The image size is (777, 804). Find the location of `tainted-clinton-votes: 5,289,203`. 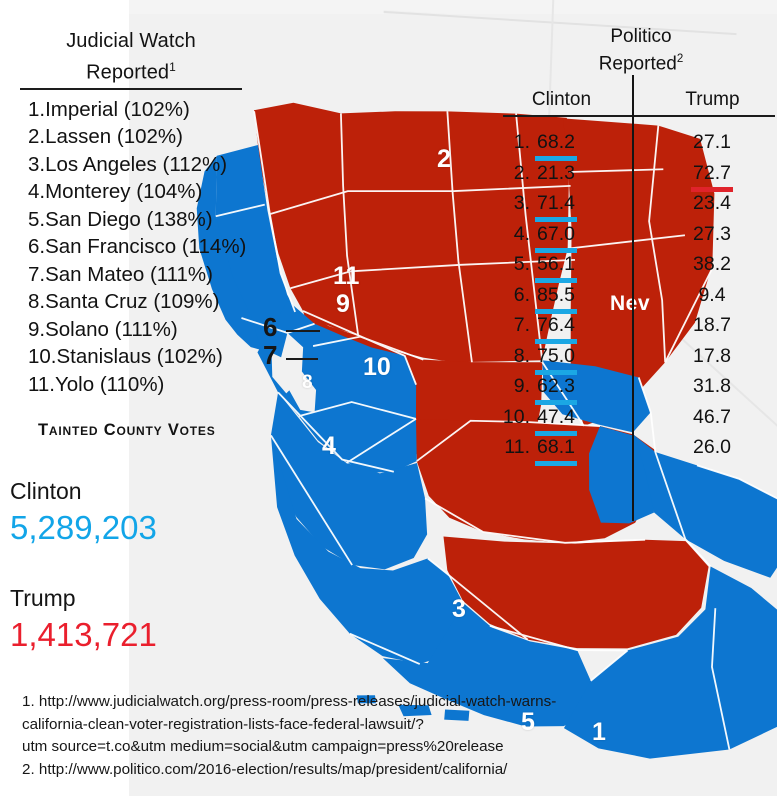

tainted-clinton-votes: 5,289,203 is located at coordinates (83, 527).